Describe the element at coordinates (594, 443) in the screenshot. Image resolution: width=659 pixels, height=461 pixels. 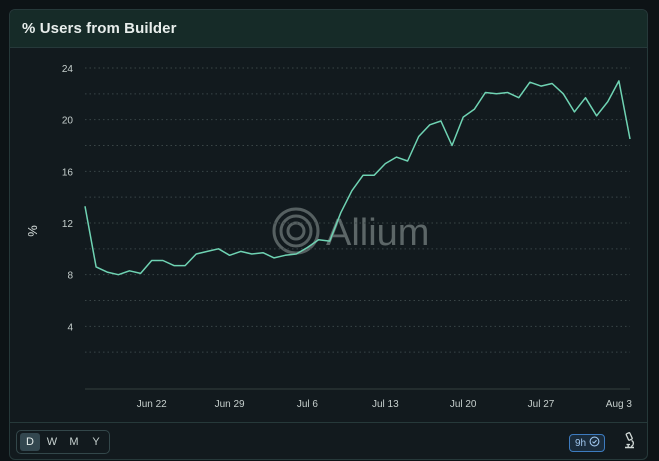
I see `clock-check-icon` at that location.